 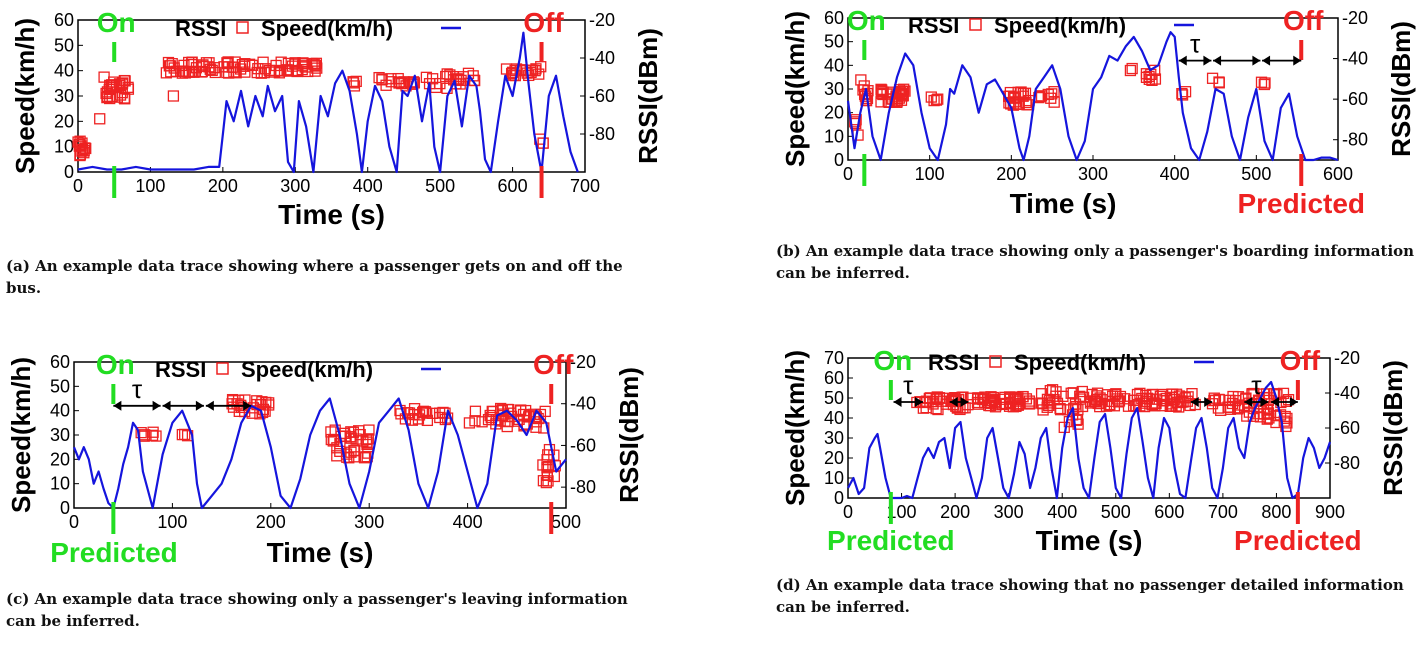 I want to click on rssi-points-b, so click(x=1060, y=101).